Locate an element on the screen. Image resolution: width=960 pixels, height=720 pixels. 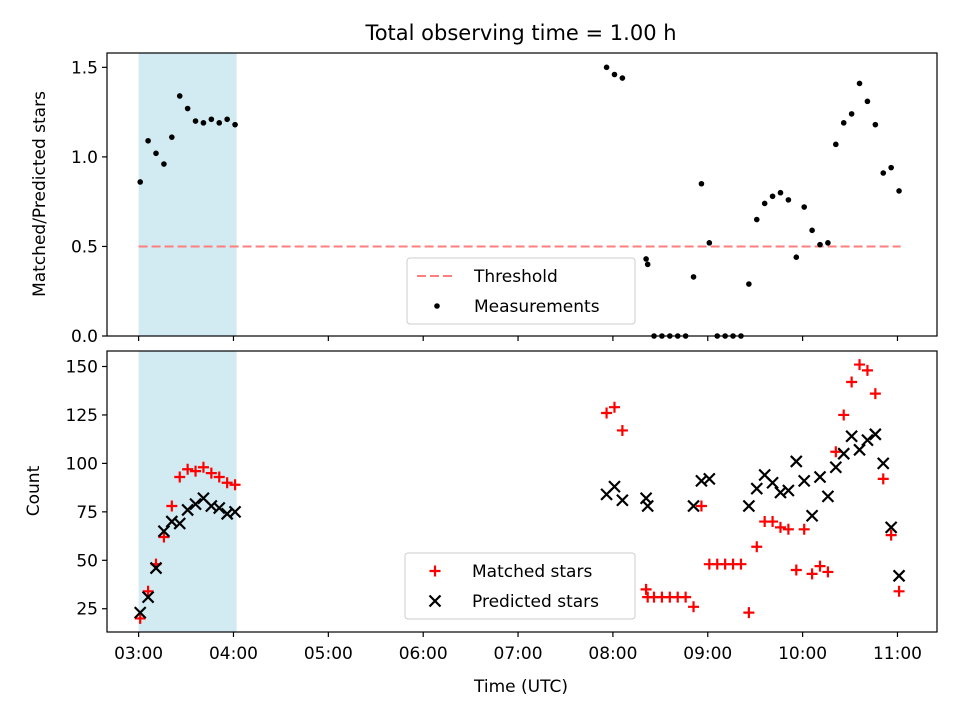
legend-box is located at coordinates (520, 586).